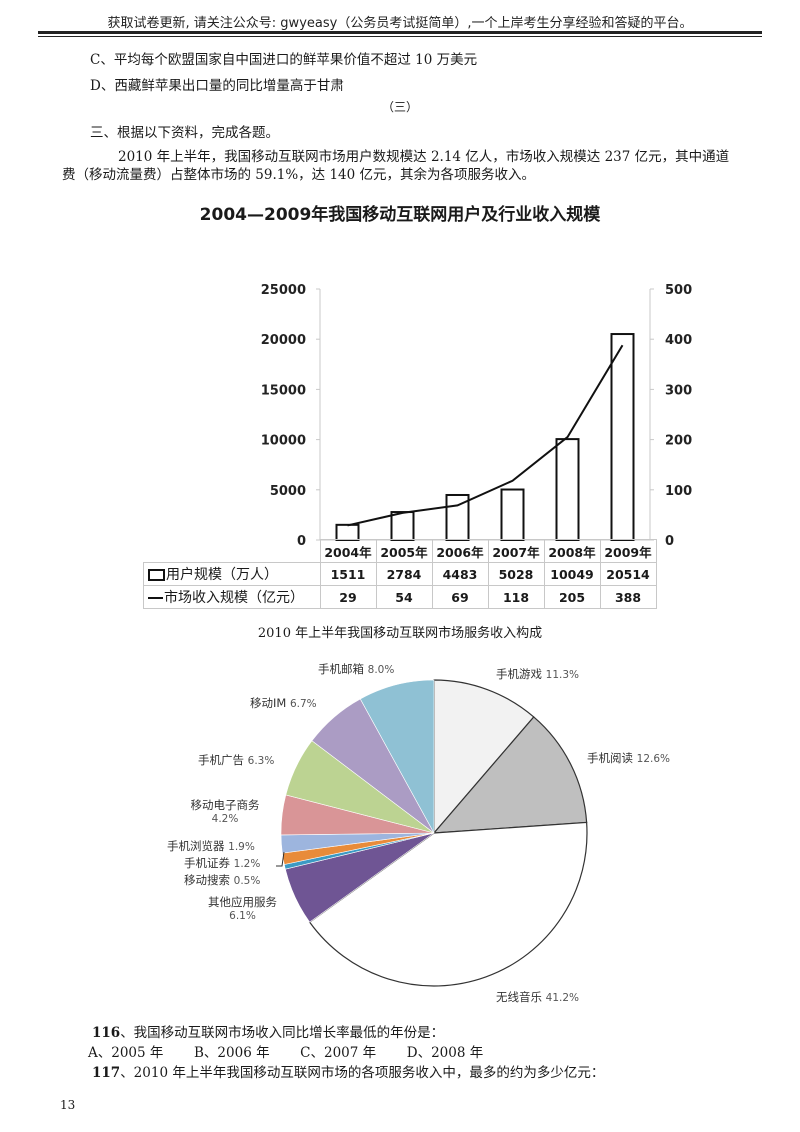 Image resolution: width=800 pixels, height=1132 pixels. I want to click on section-number: （三）, so click(399, 107).